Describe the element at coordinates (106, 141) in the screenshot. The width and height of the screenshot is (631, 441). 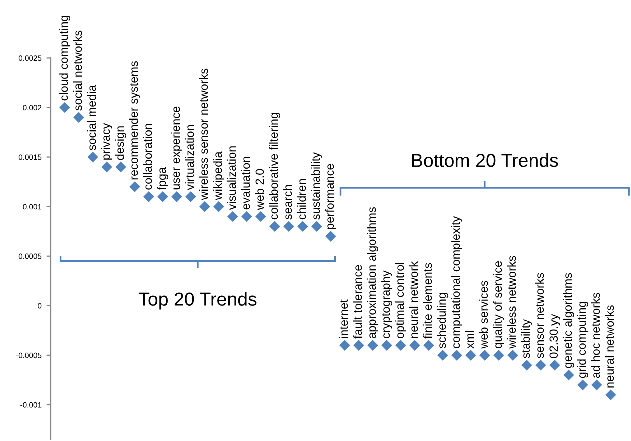
I see `x-tick-label: privacy` at that location.